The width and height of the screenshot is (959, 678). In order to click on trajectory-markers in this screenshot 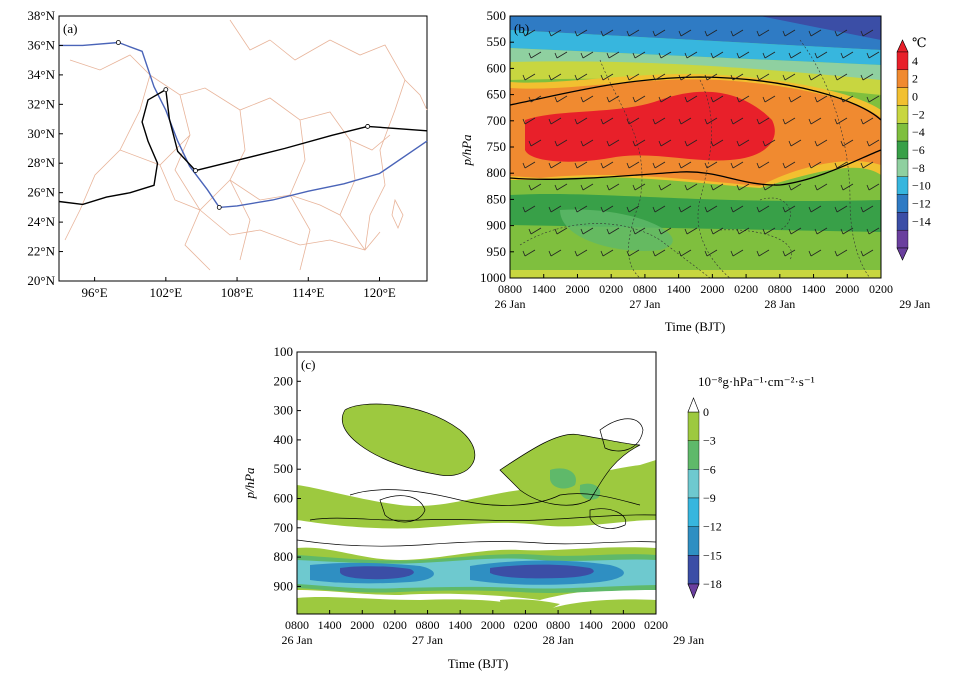, I will do `click(243, 125)`.